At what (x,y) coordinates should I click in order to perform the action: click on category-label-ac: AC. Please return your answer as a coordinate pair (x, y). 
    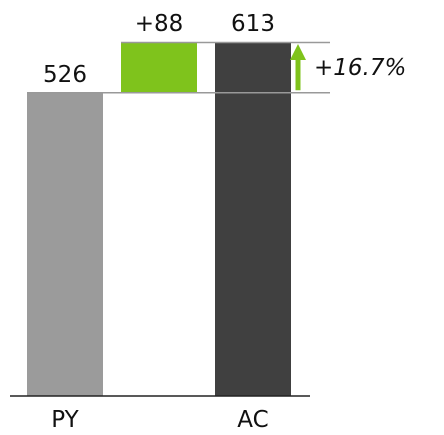
    Looking at the image, I should click on (252, 420).